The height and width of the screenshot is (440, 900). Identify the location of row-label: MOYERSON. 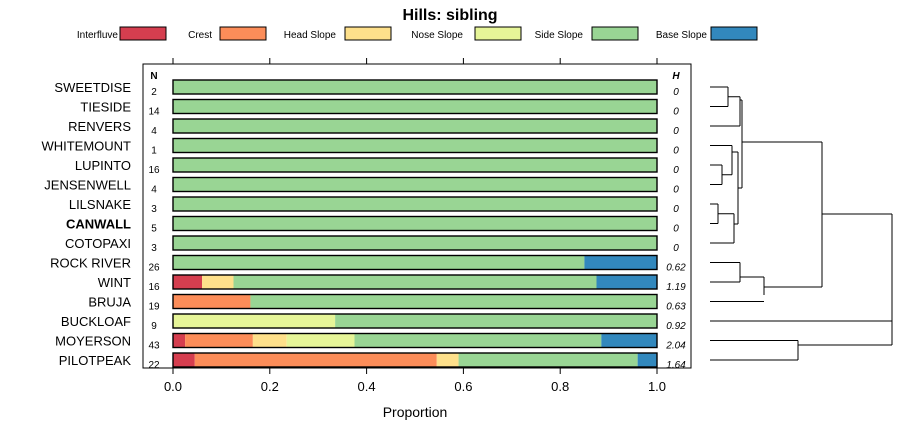
(93, 341).